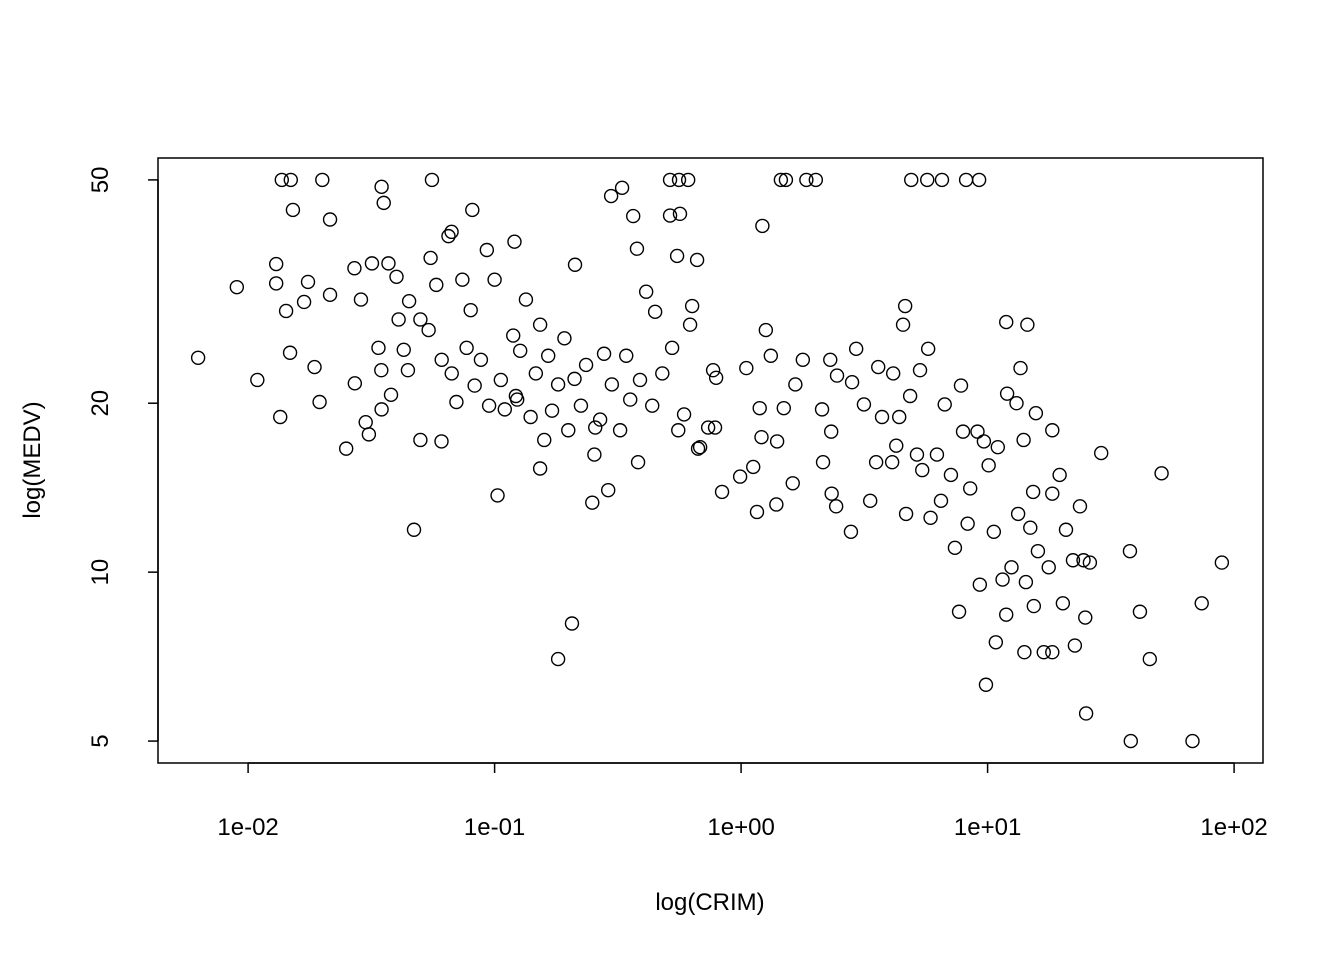  I want to click on y-tick-label: 10, so click(100, 572).